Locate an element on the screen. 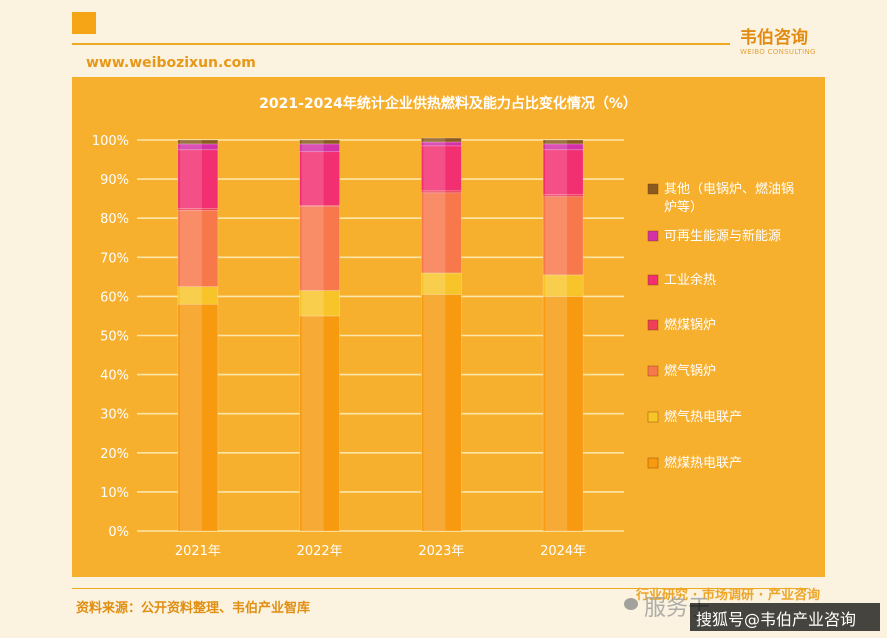  watermark-account: 搜狐号@韦伯产业咨询 is located at coordinates (776, 619).